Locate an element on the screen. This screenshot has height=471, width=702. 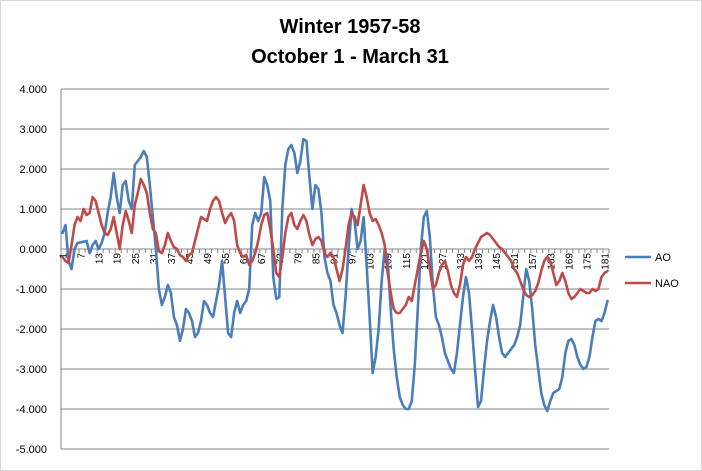
x-tick-label: 31 is located at coordinates (154, 259).